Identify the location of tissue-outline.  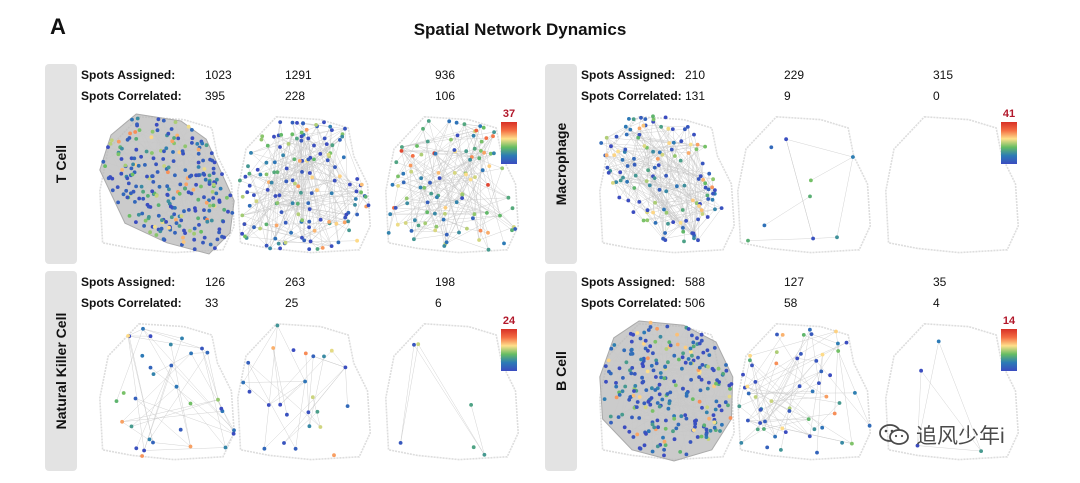
(804, 184).